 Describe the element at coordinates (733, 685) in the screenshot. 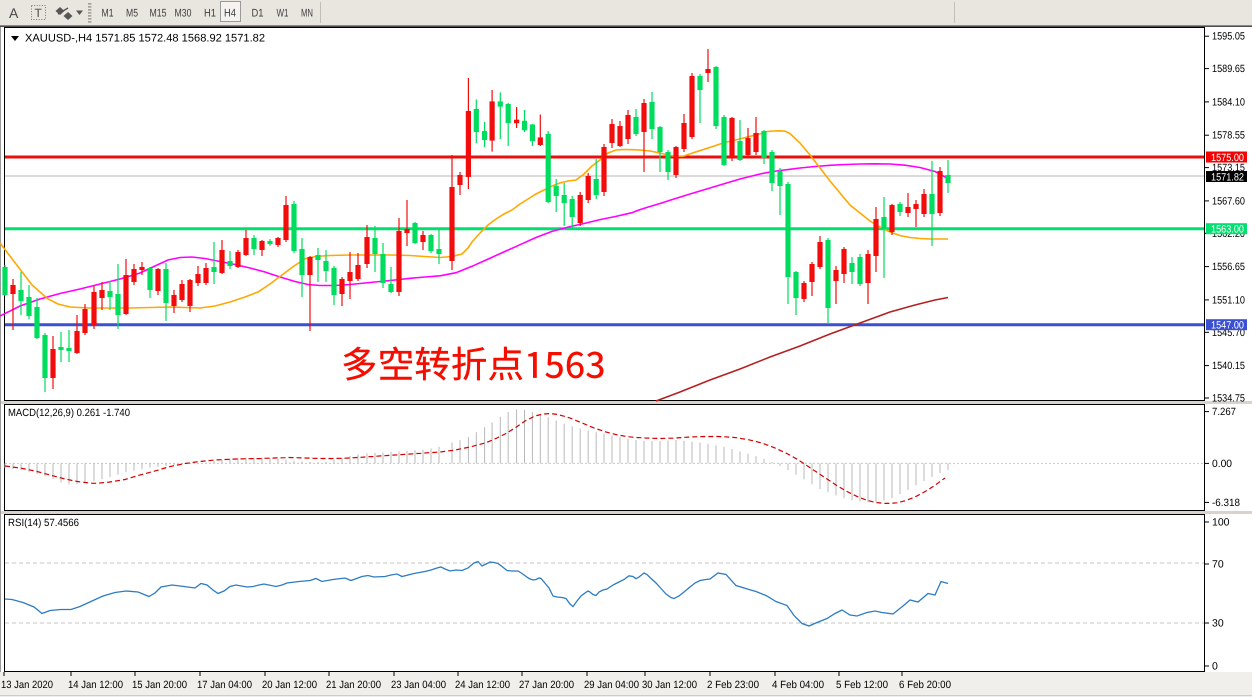

I see `svg-text: 2 Feb 23:00` at that location.